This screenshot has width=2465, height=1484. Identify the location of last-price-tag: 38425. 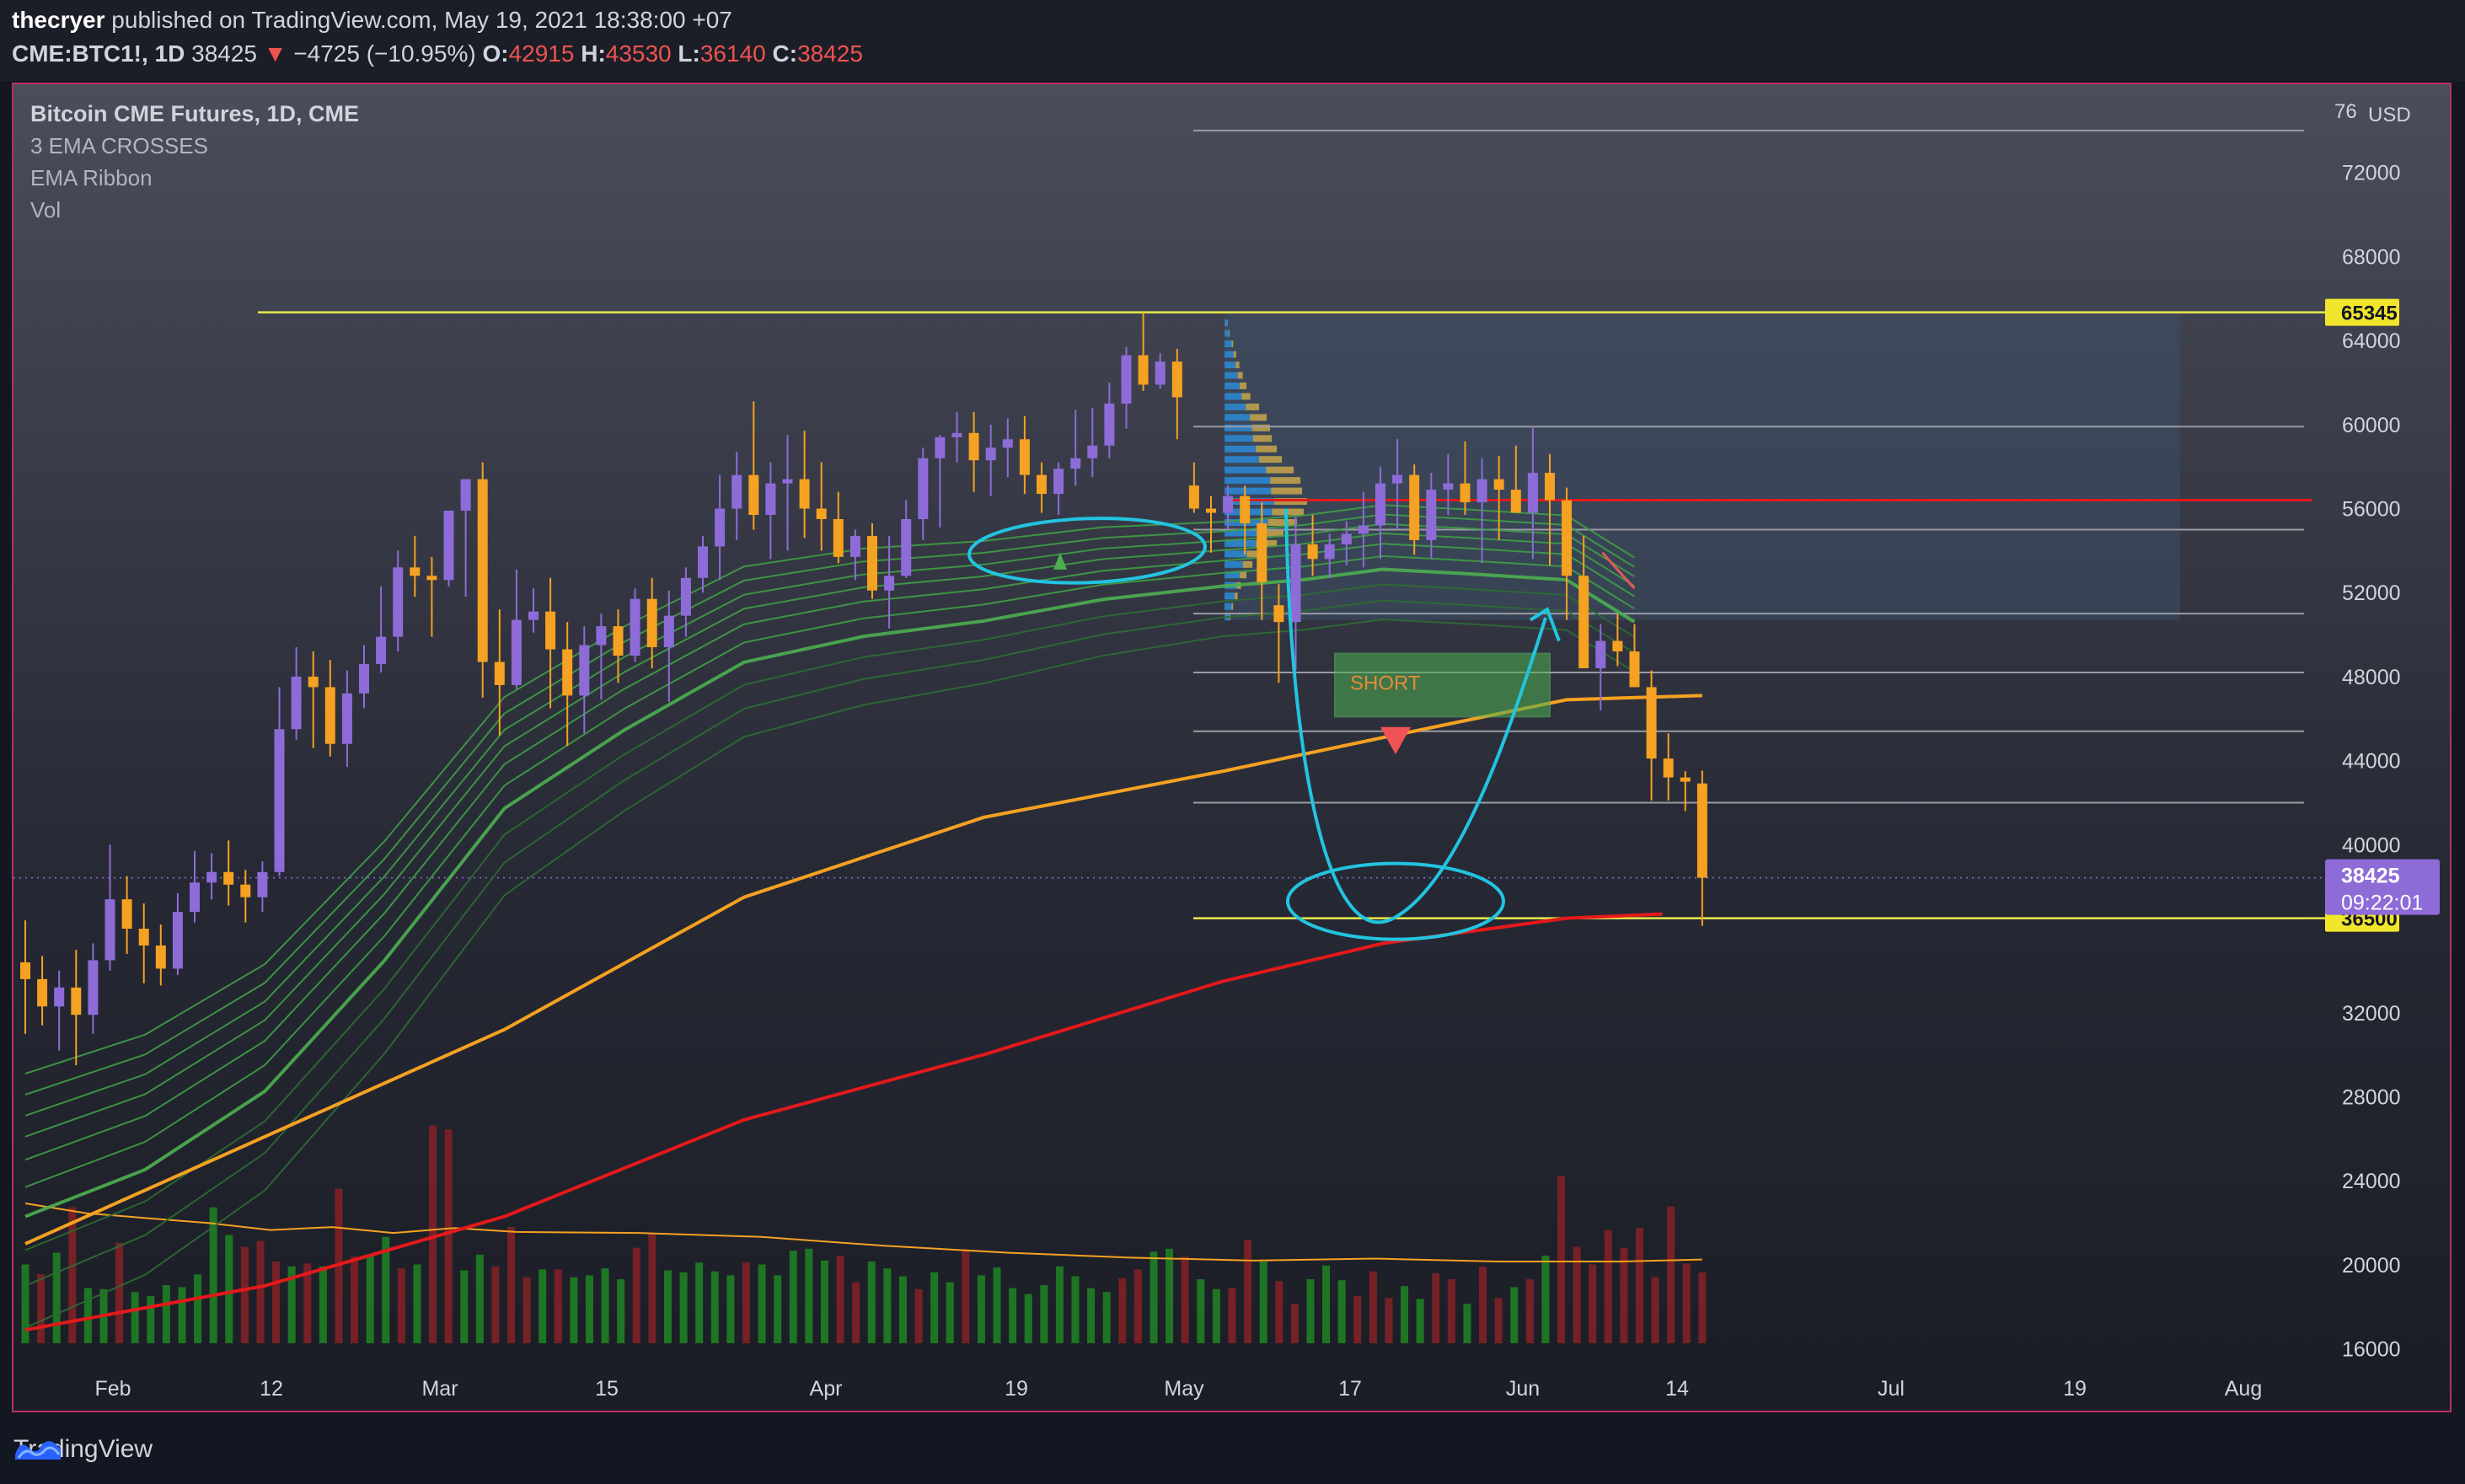
(2370, 876).